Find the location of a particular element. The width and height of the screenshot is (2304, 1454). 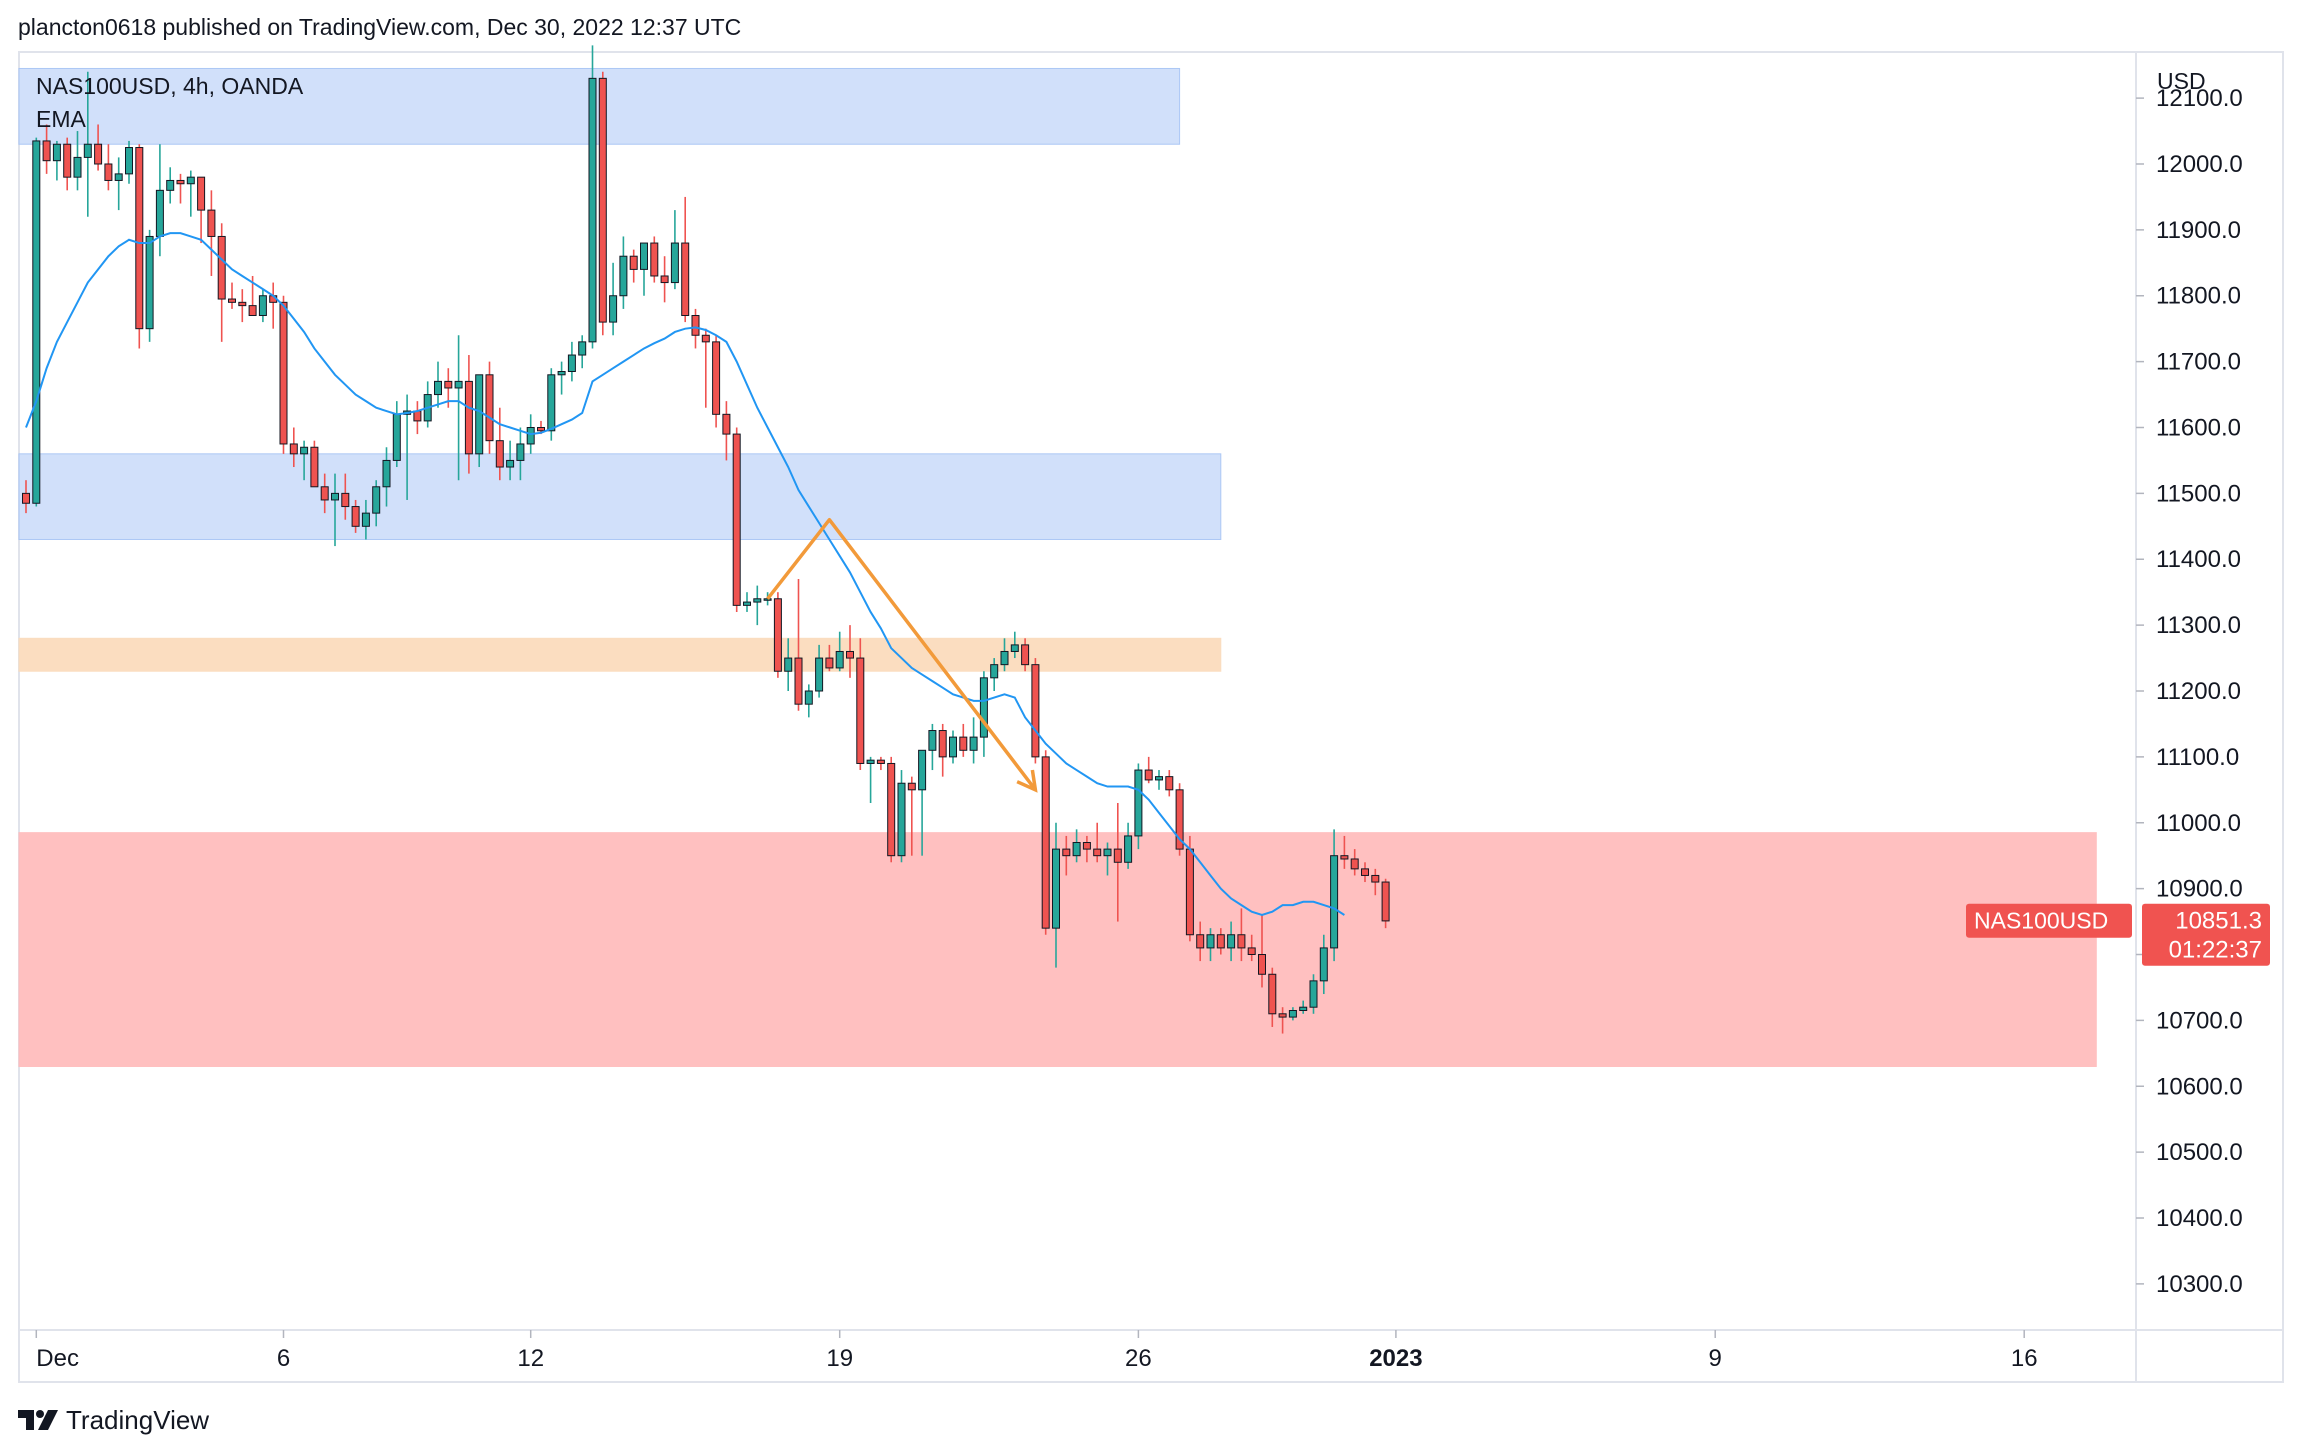

arrow-layer is located at coordinates (902, 655).